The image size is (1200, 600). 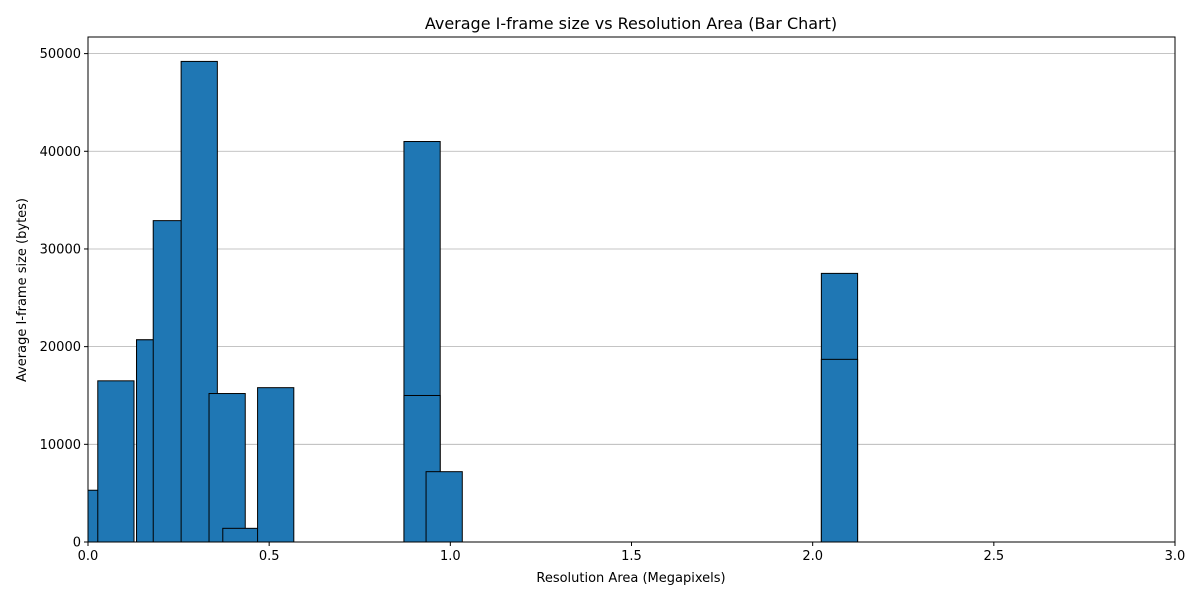 I want to click on x-axis-label: Resolution Area (Megapixels), so click(x=630, y=578).